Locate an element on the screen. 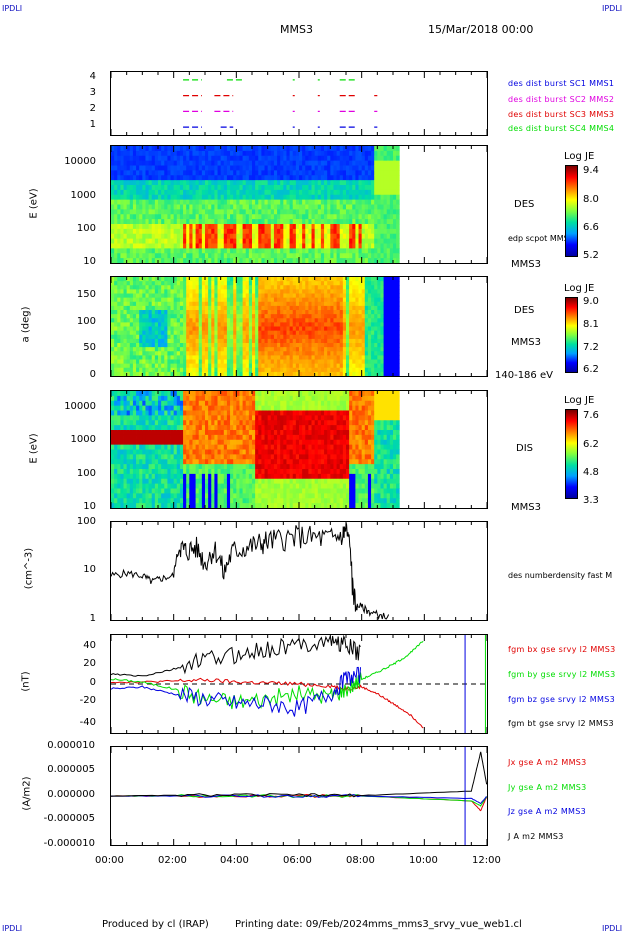 The image size is (630, 934). des-pitch-cb-tick-bottom: 6.2 is located at coordinates (591, 369).